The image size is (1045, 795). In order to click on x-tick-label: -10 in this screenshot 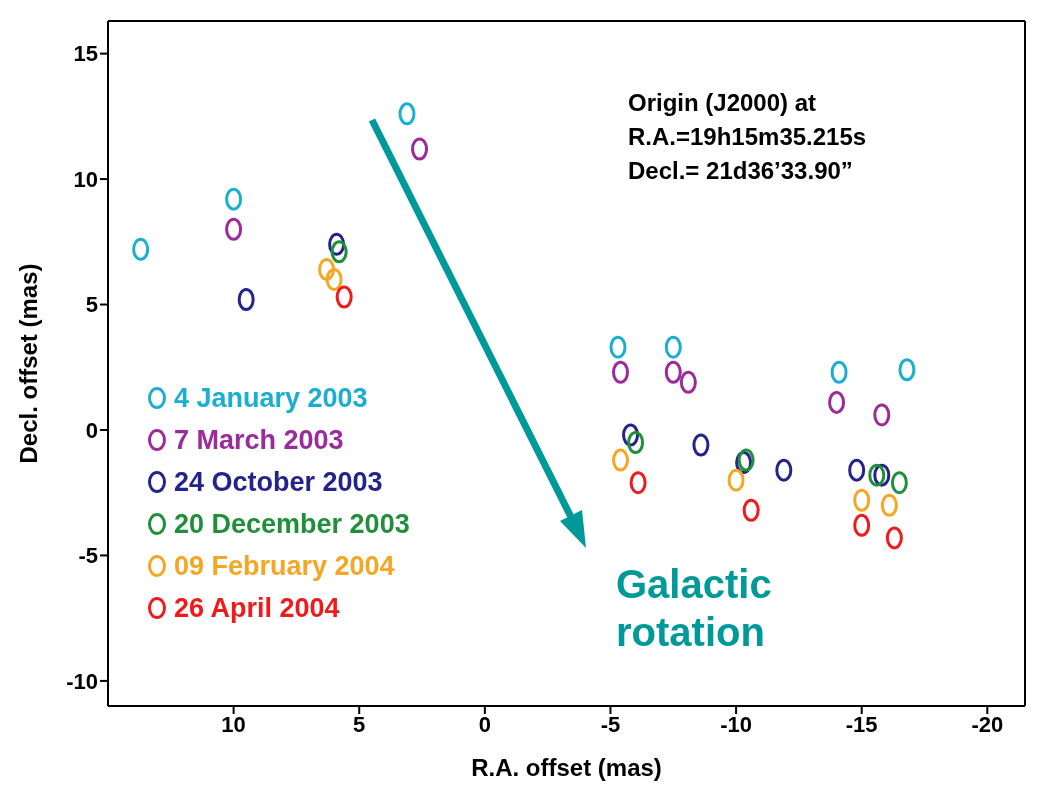, I will do `click(736, 724)`.